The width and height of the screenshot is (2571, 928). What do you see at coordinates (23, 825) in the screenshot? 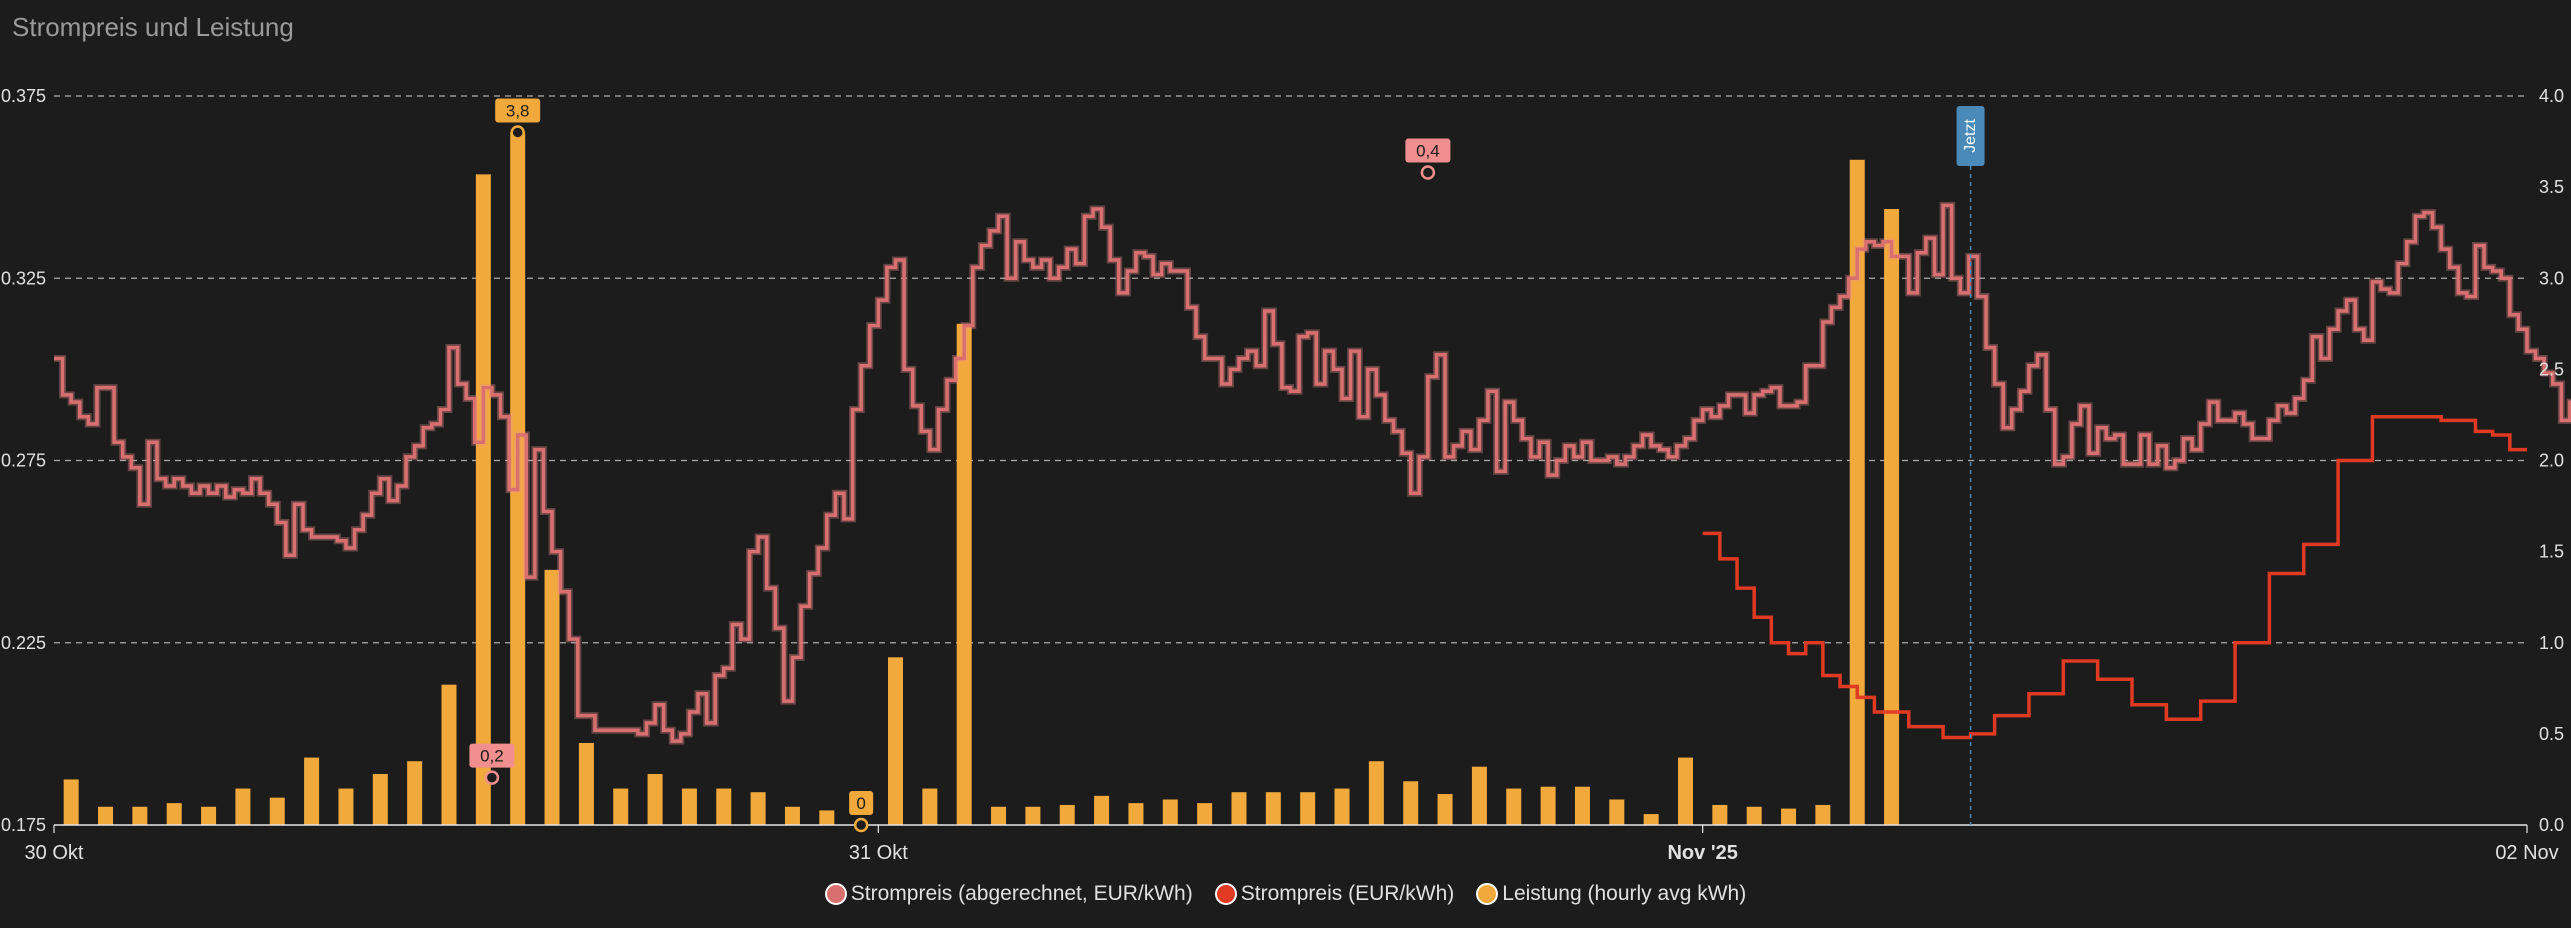
I see `y-left-tick-label: 0.175` at bounding box center [23, 825].